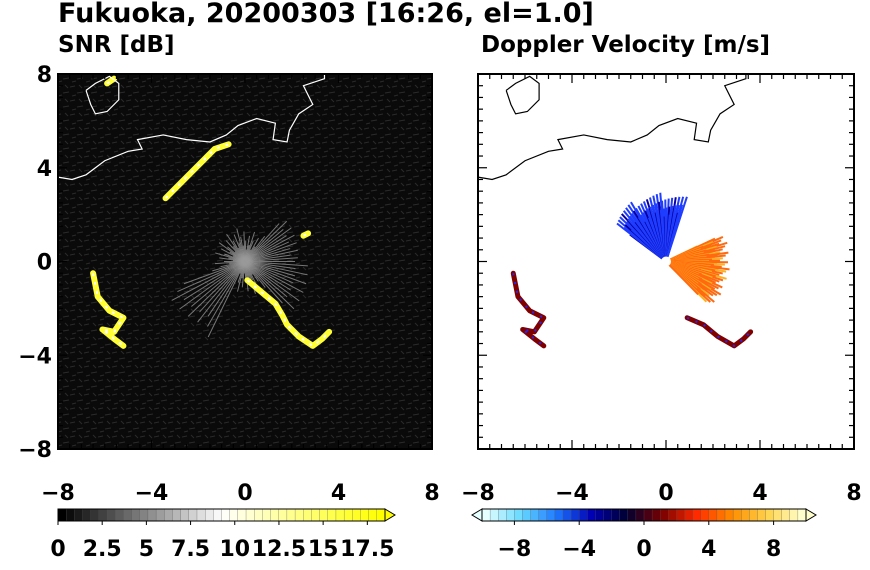  I want to click on snr-clutter-spokes, so click(239, 279).